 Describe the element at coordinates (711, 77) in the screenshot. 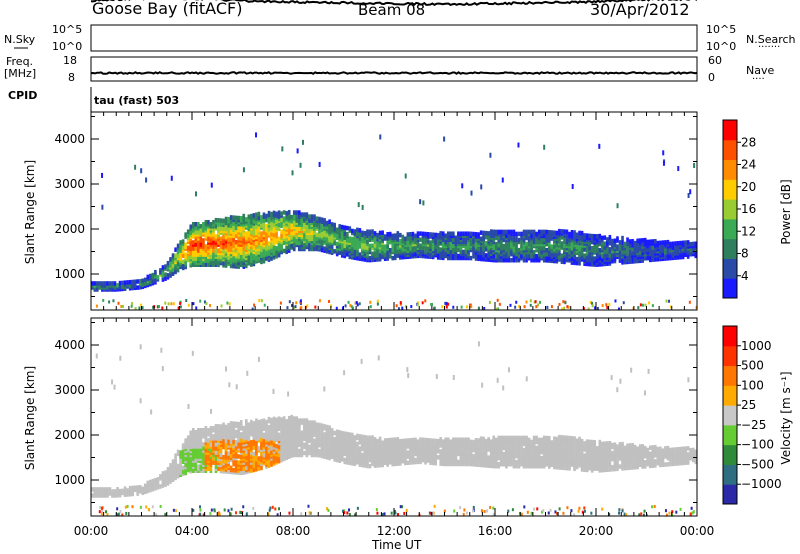

I see `nave-tick-bottom: 0` at that location.